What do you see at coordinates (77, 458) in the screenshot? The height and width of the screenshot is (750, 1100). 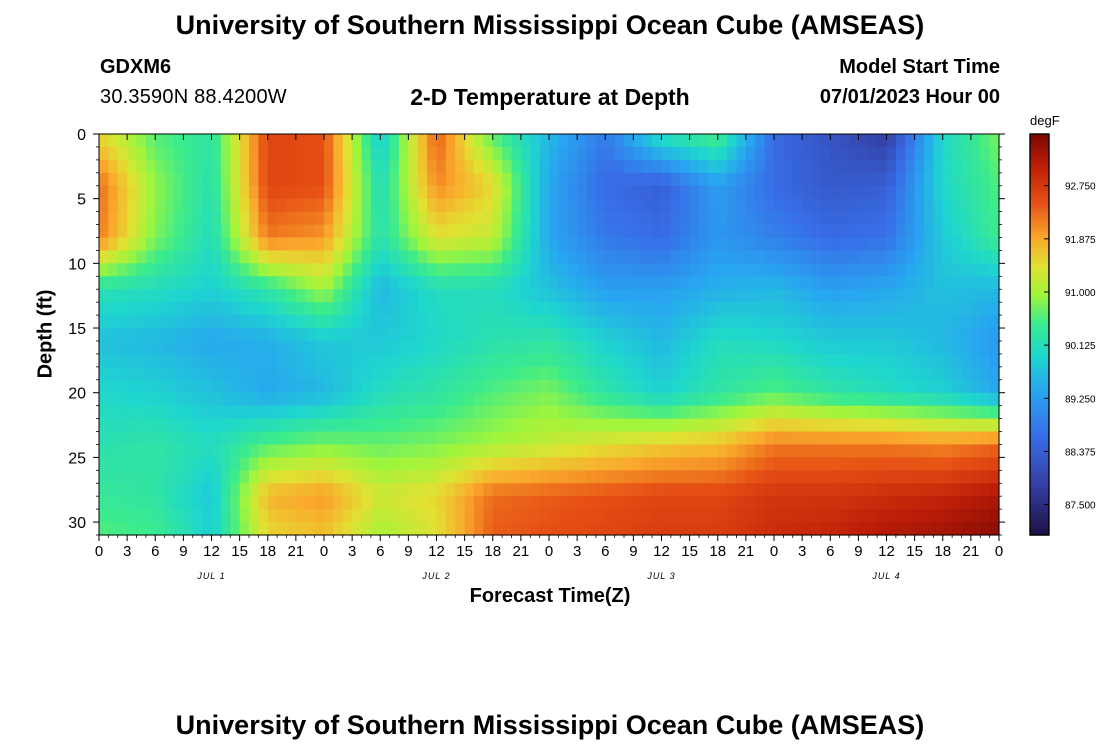 I see `y-tick-label: 25` at bounding box center [77, 458].